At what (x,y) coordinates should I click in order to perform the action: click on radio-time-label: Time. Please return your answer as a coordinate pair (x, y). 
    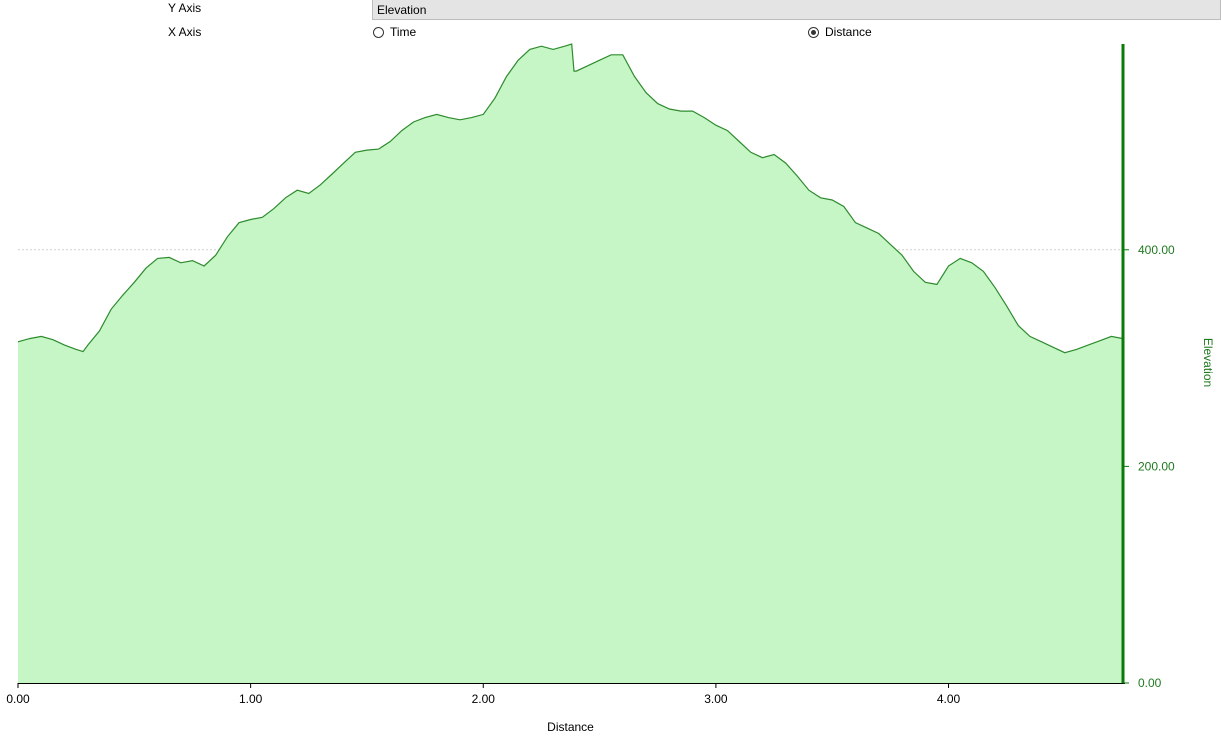
    Looking at the image, I should click on (403, 32).